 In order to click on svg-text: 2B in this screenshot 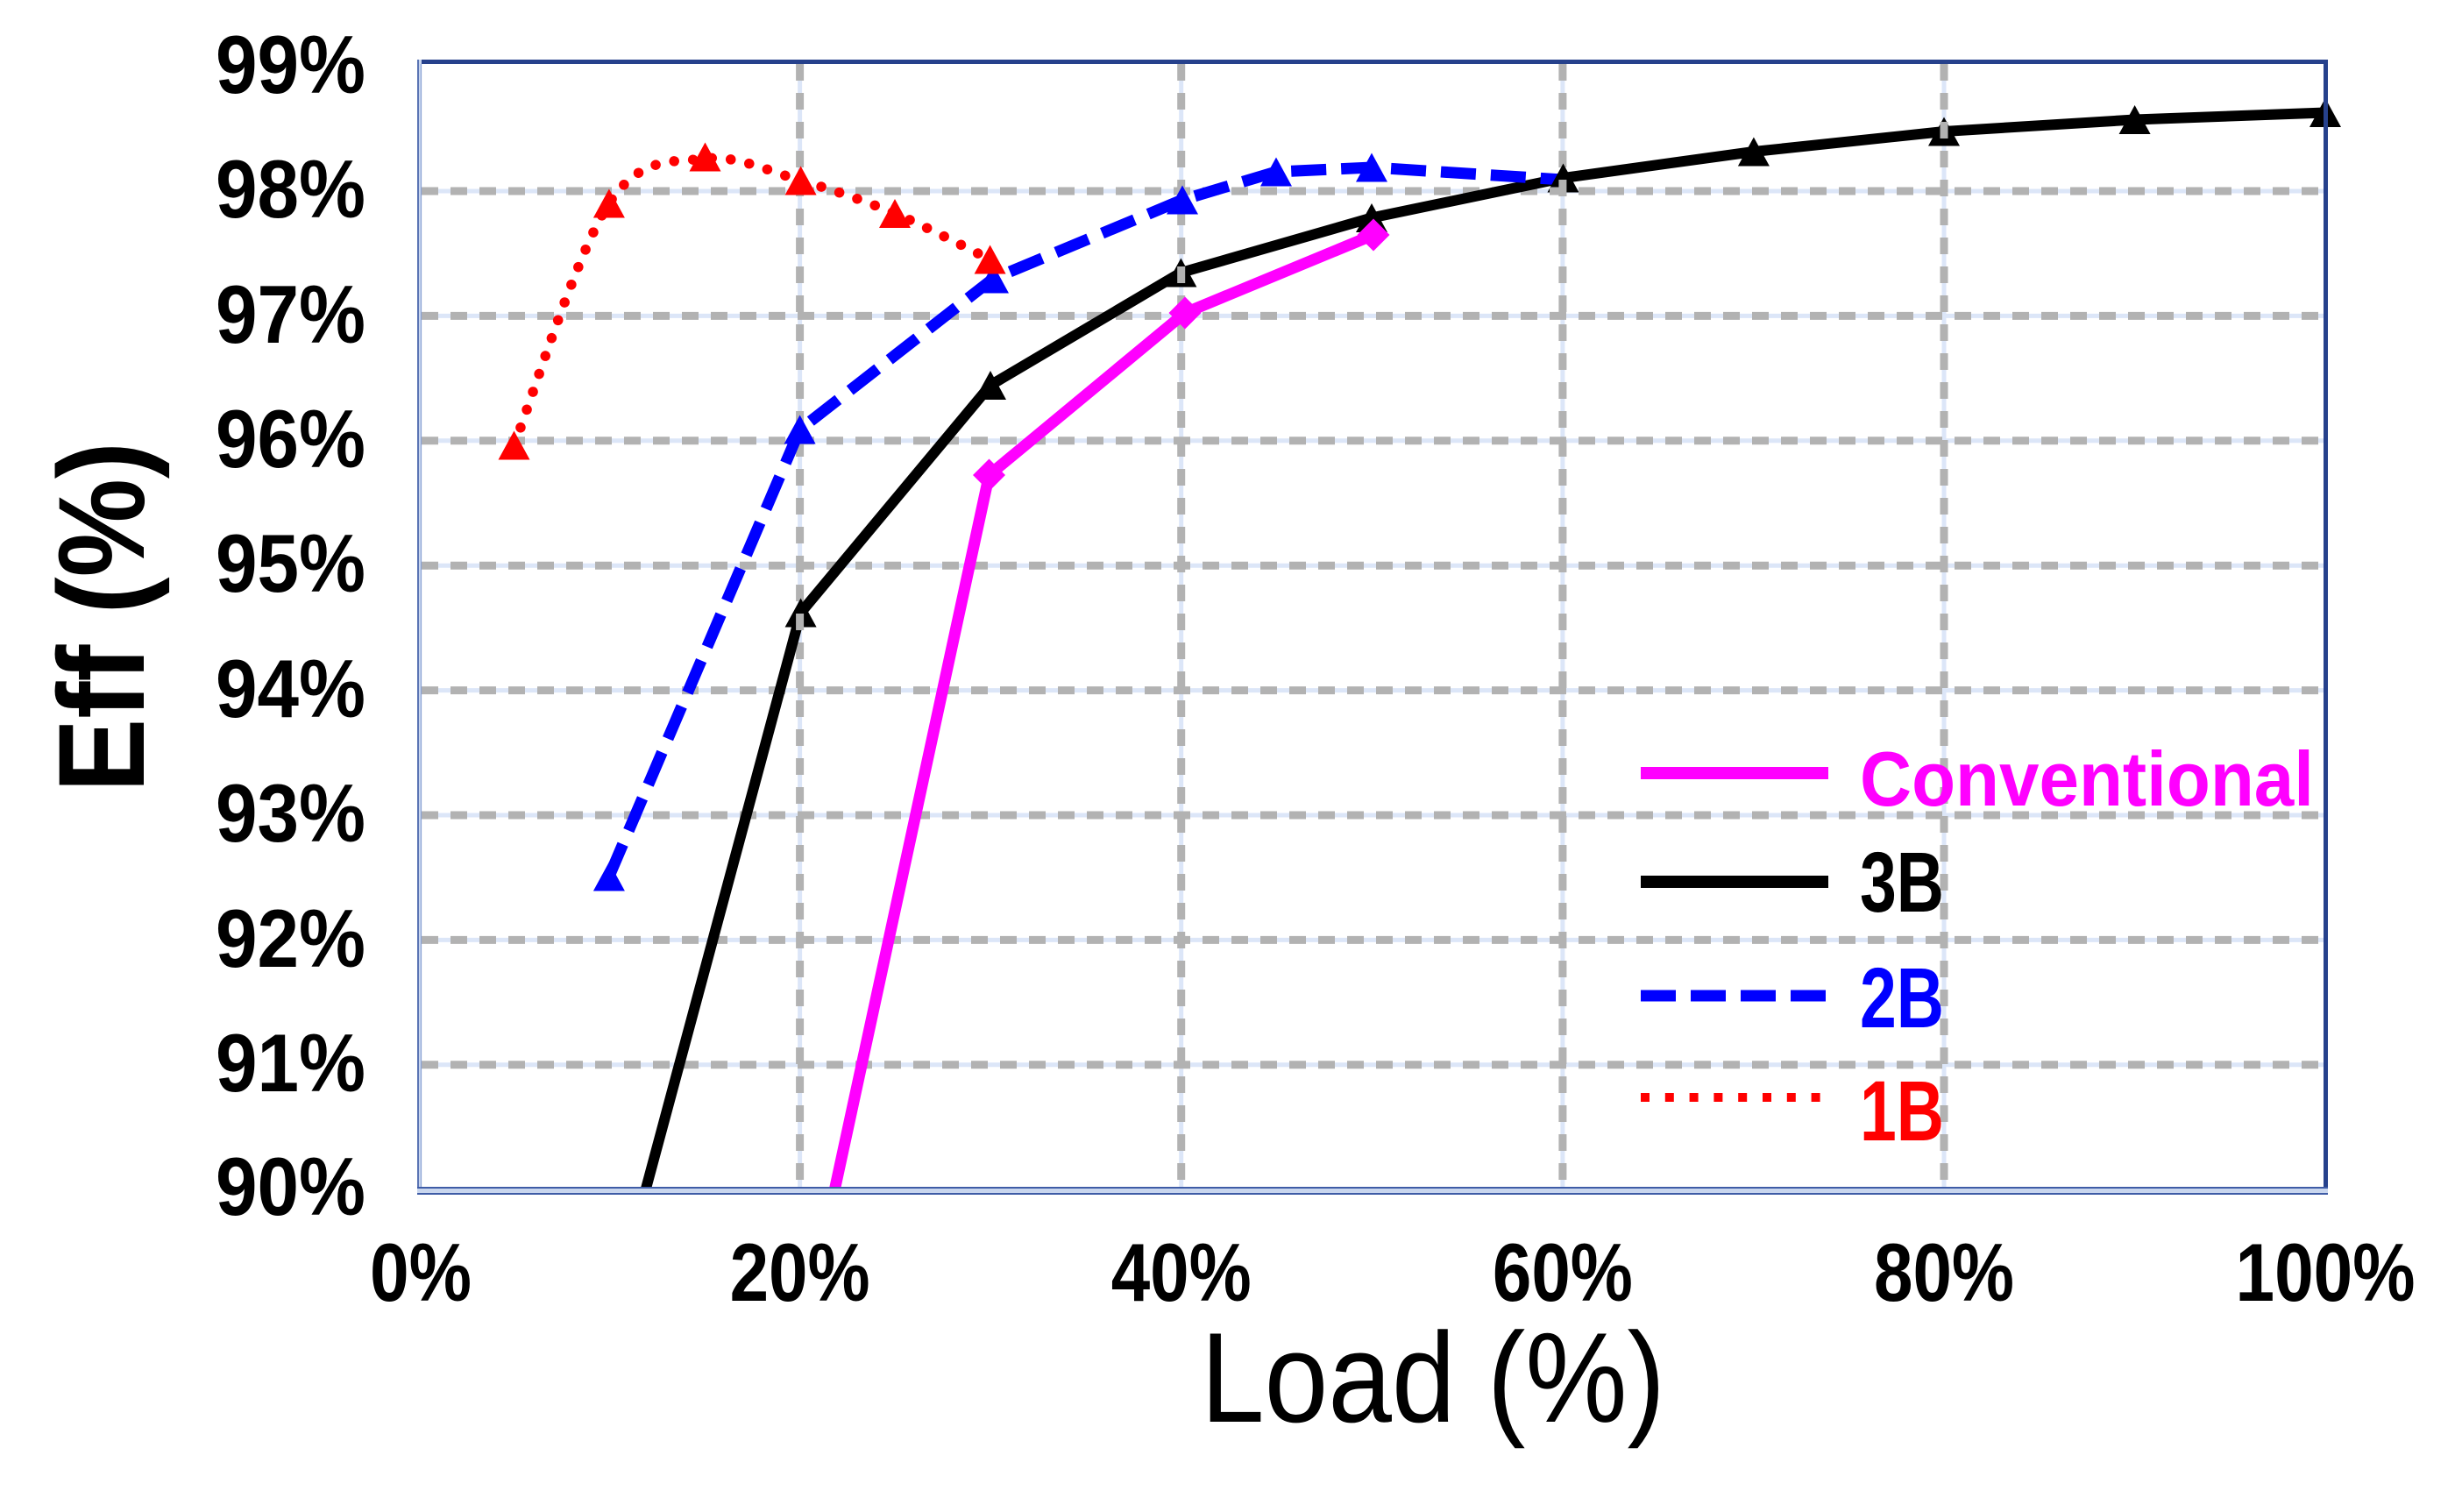, I will do `click(1902, 998)`.